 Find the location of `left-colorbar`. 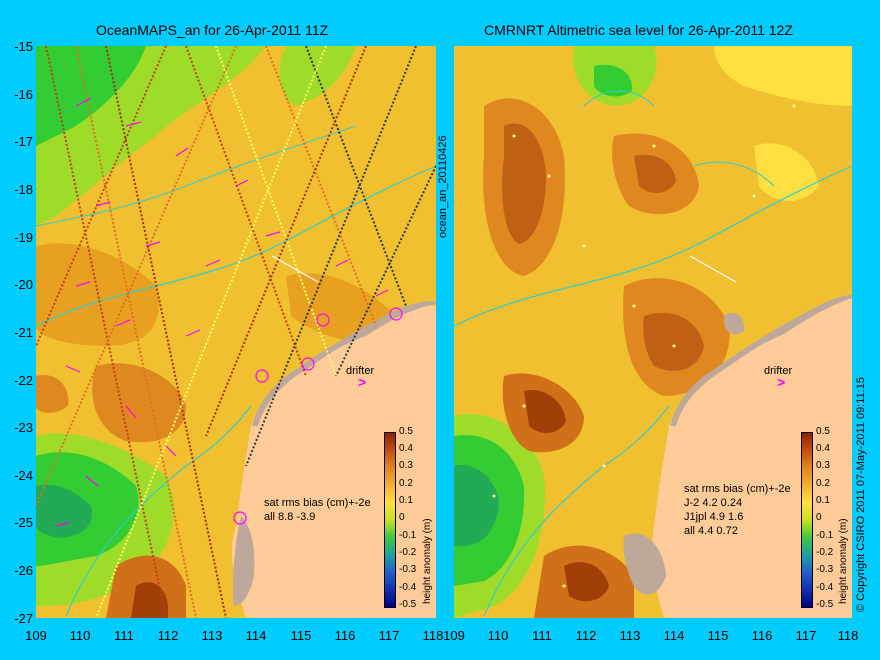

left-colorbar is located at coordinates (390, 520).